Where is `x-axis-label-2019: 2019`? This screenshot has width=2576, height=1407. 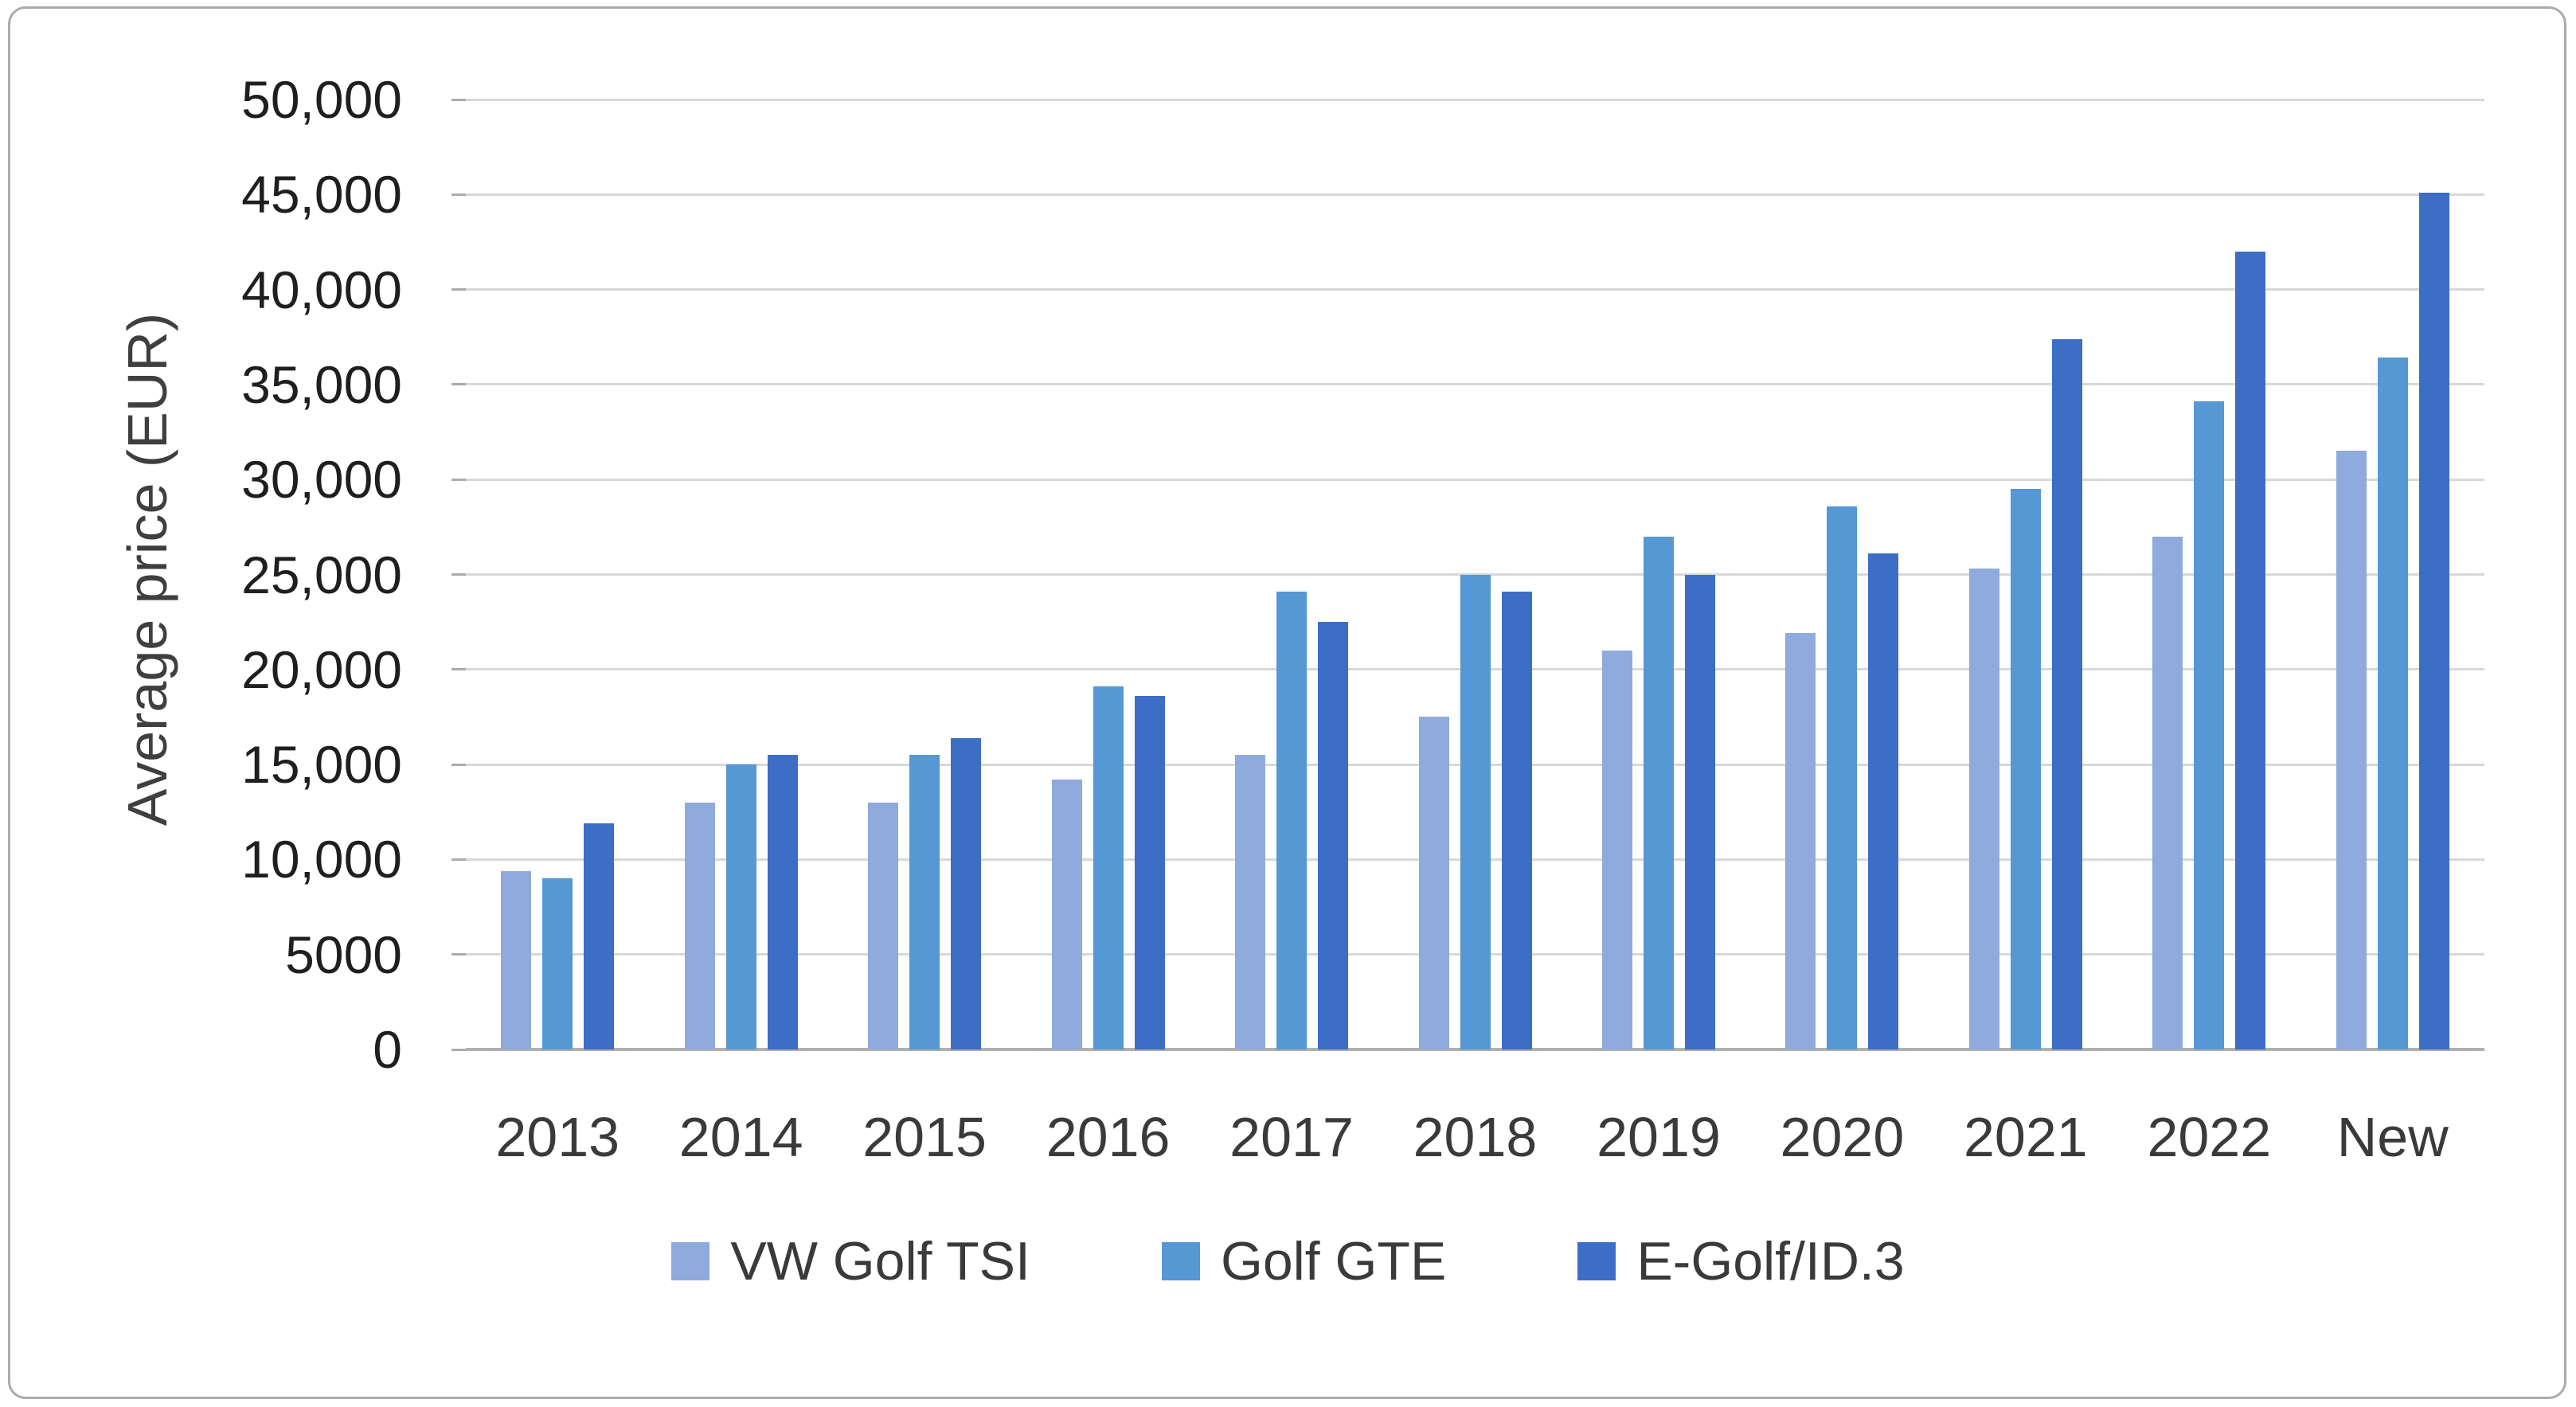 x-axis-label-2019: 2019 is located at coordinates (1659, 1137).